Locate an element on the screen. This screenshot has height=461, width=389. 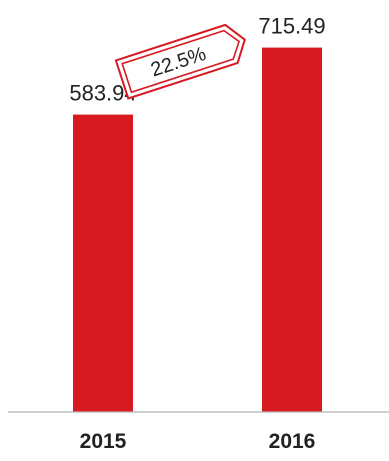
growth-tag: 22.5% is located at coordinates (180, 61).